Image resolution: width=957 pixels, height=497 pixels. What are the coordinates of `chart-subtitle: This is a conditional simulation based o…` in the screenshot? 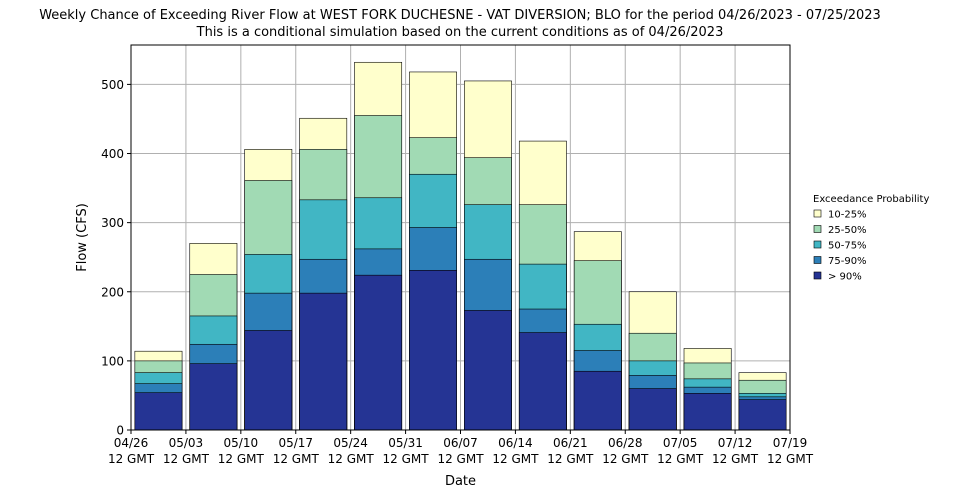 It's located at (460, 32).